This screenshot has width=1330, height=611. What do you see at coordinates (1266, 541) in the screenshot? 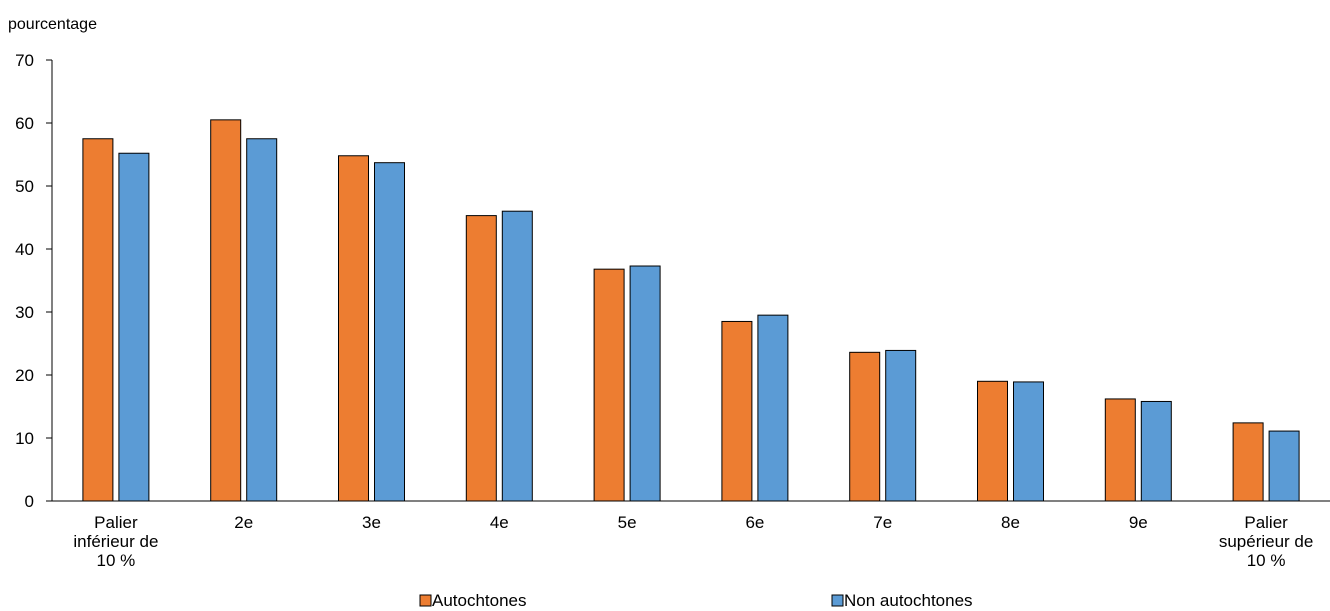
I see `x-tick-label: Palier supérieur de 10 %` at bounding box center [1266, 541].